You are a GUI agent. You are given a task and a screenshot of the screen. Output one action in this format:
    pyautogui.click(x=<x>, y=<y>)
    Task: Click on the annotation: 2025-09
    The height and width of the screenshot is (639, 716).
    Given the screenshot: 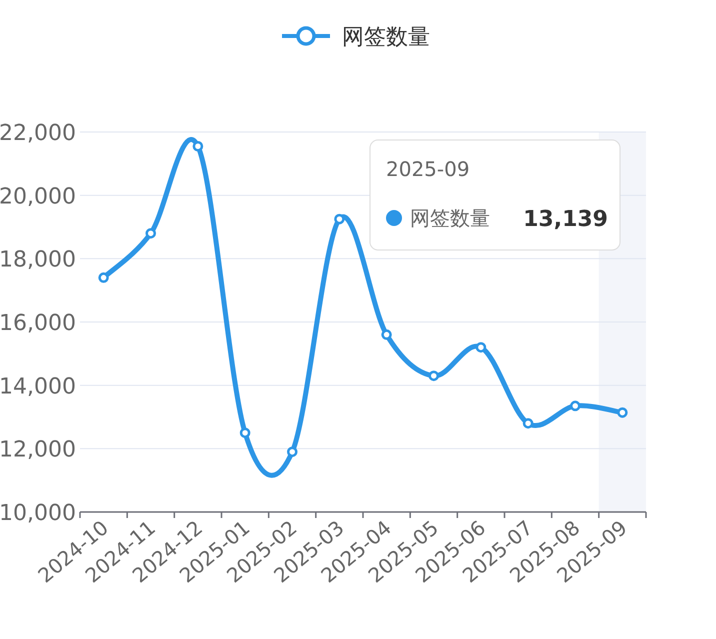 What is the action you would take?
    pyautogui.click(x=428, y=169)
    